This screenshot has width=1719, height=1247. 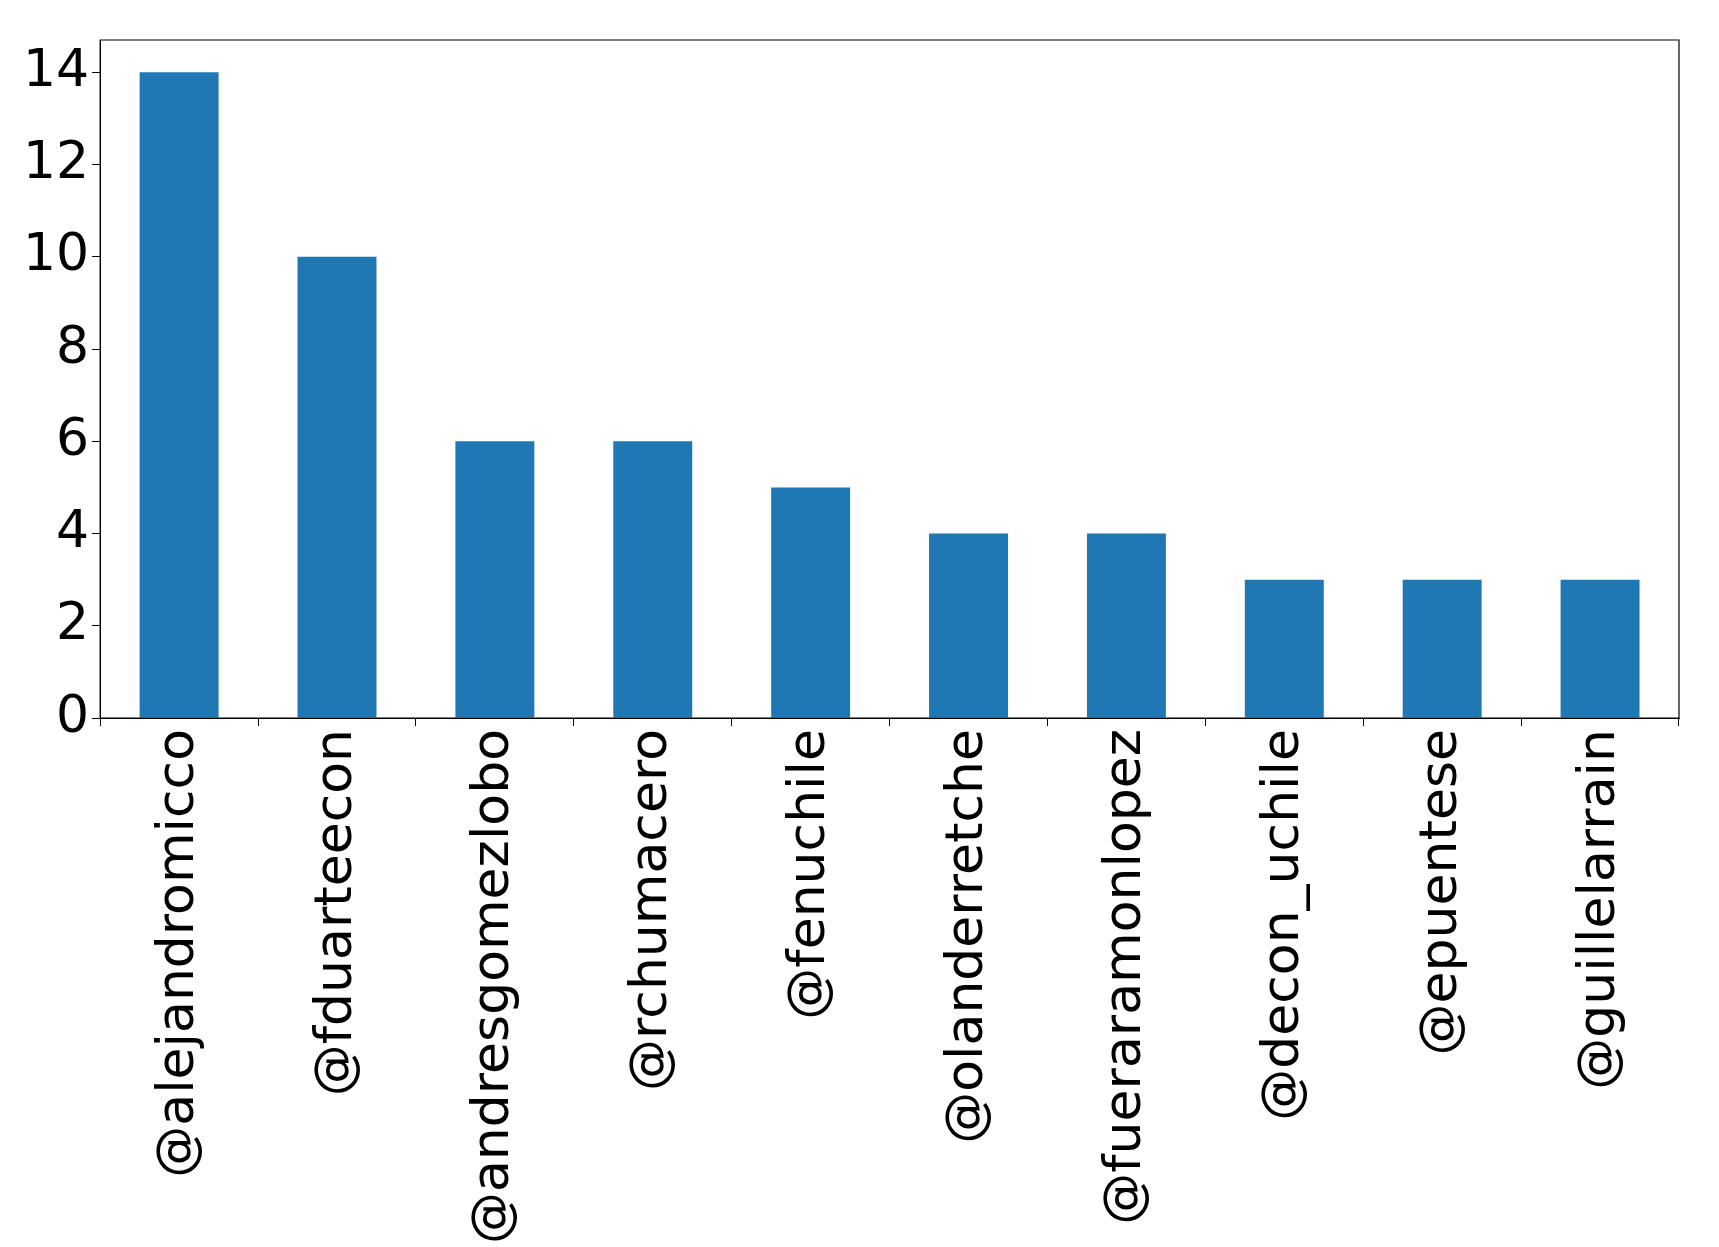 I want to click on x-tick-label: @andresgomezlobo, so click(x=490, y=986).